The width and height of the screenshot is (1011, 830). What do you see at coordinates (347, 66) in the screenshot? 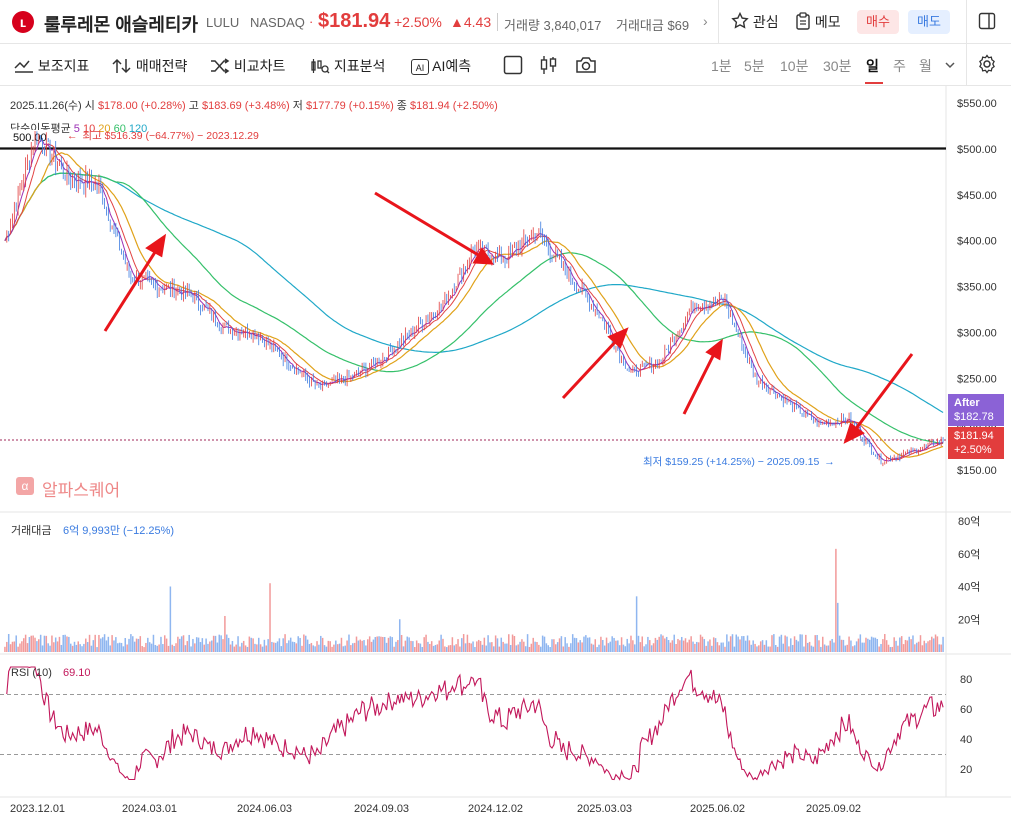
I see `analysis-button: 지표분석` at bounding box center [347, 66].